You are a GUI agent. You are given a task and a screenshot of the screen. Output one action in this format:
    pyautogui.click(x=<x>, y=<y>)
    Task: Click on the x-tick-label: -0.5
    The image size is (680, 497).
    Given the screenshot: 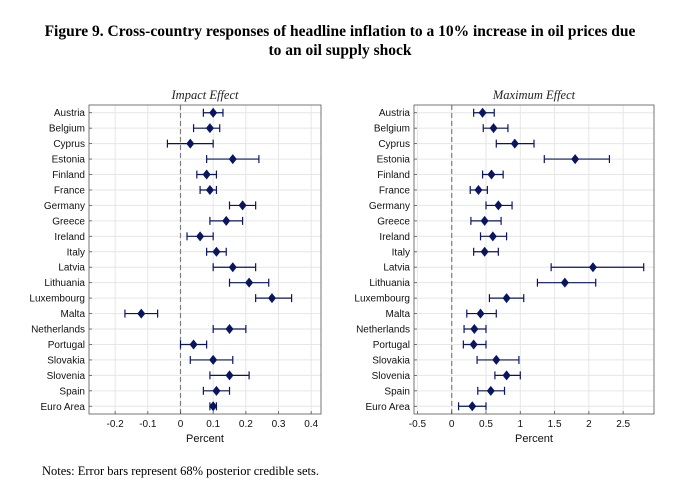 What is the action you would take?
    pyautogui.click(x=418, y=424)
    